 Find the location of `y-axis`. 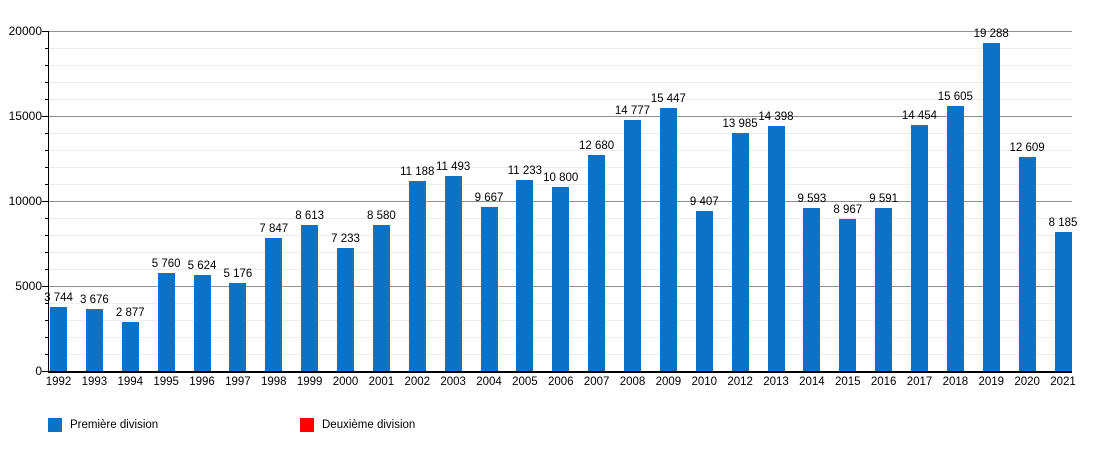

y-axis is located at coordinates (48, 201).